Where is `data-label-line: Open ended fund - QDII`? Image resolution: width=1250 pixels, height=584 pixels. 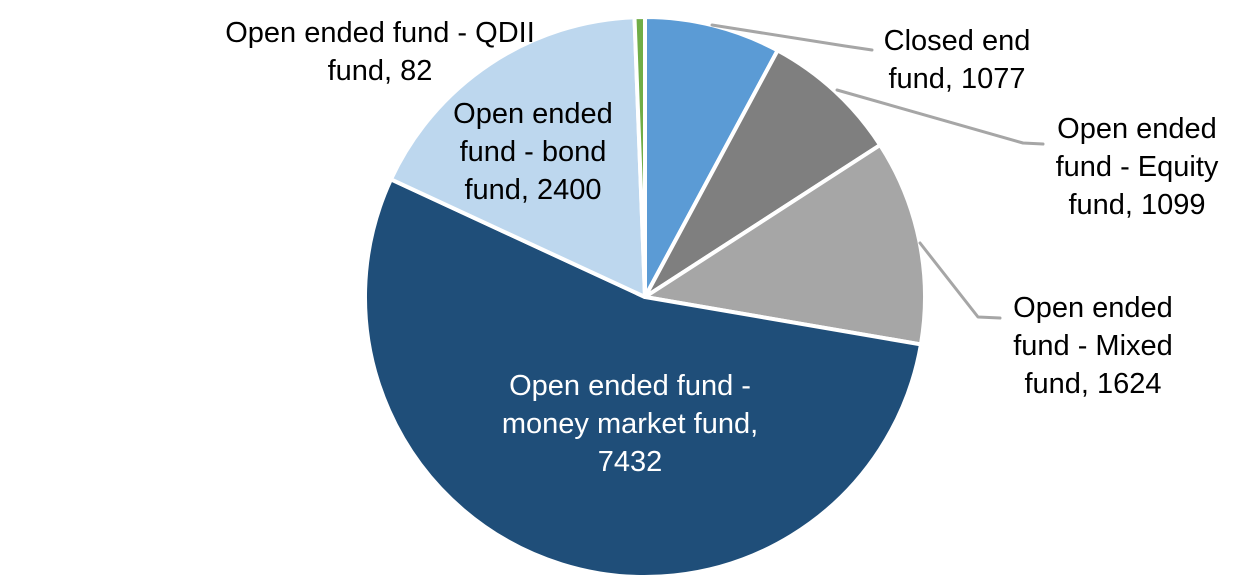
data-label-line: Open ended fund - QDII is located at coordinates (380, 33).